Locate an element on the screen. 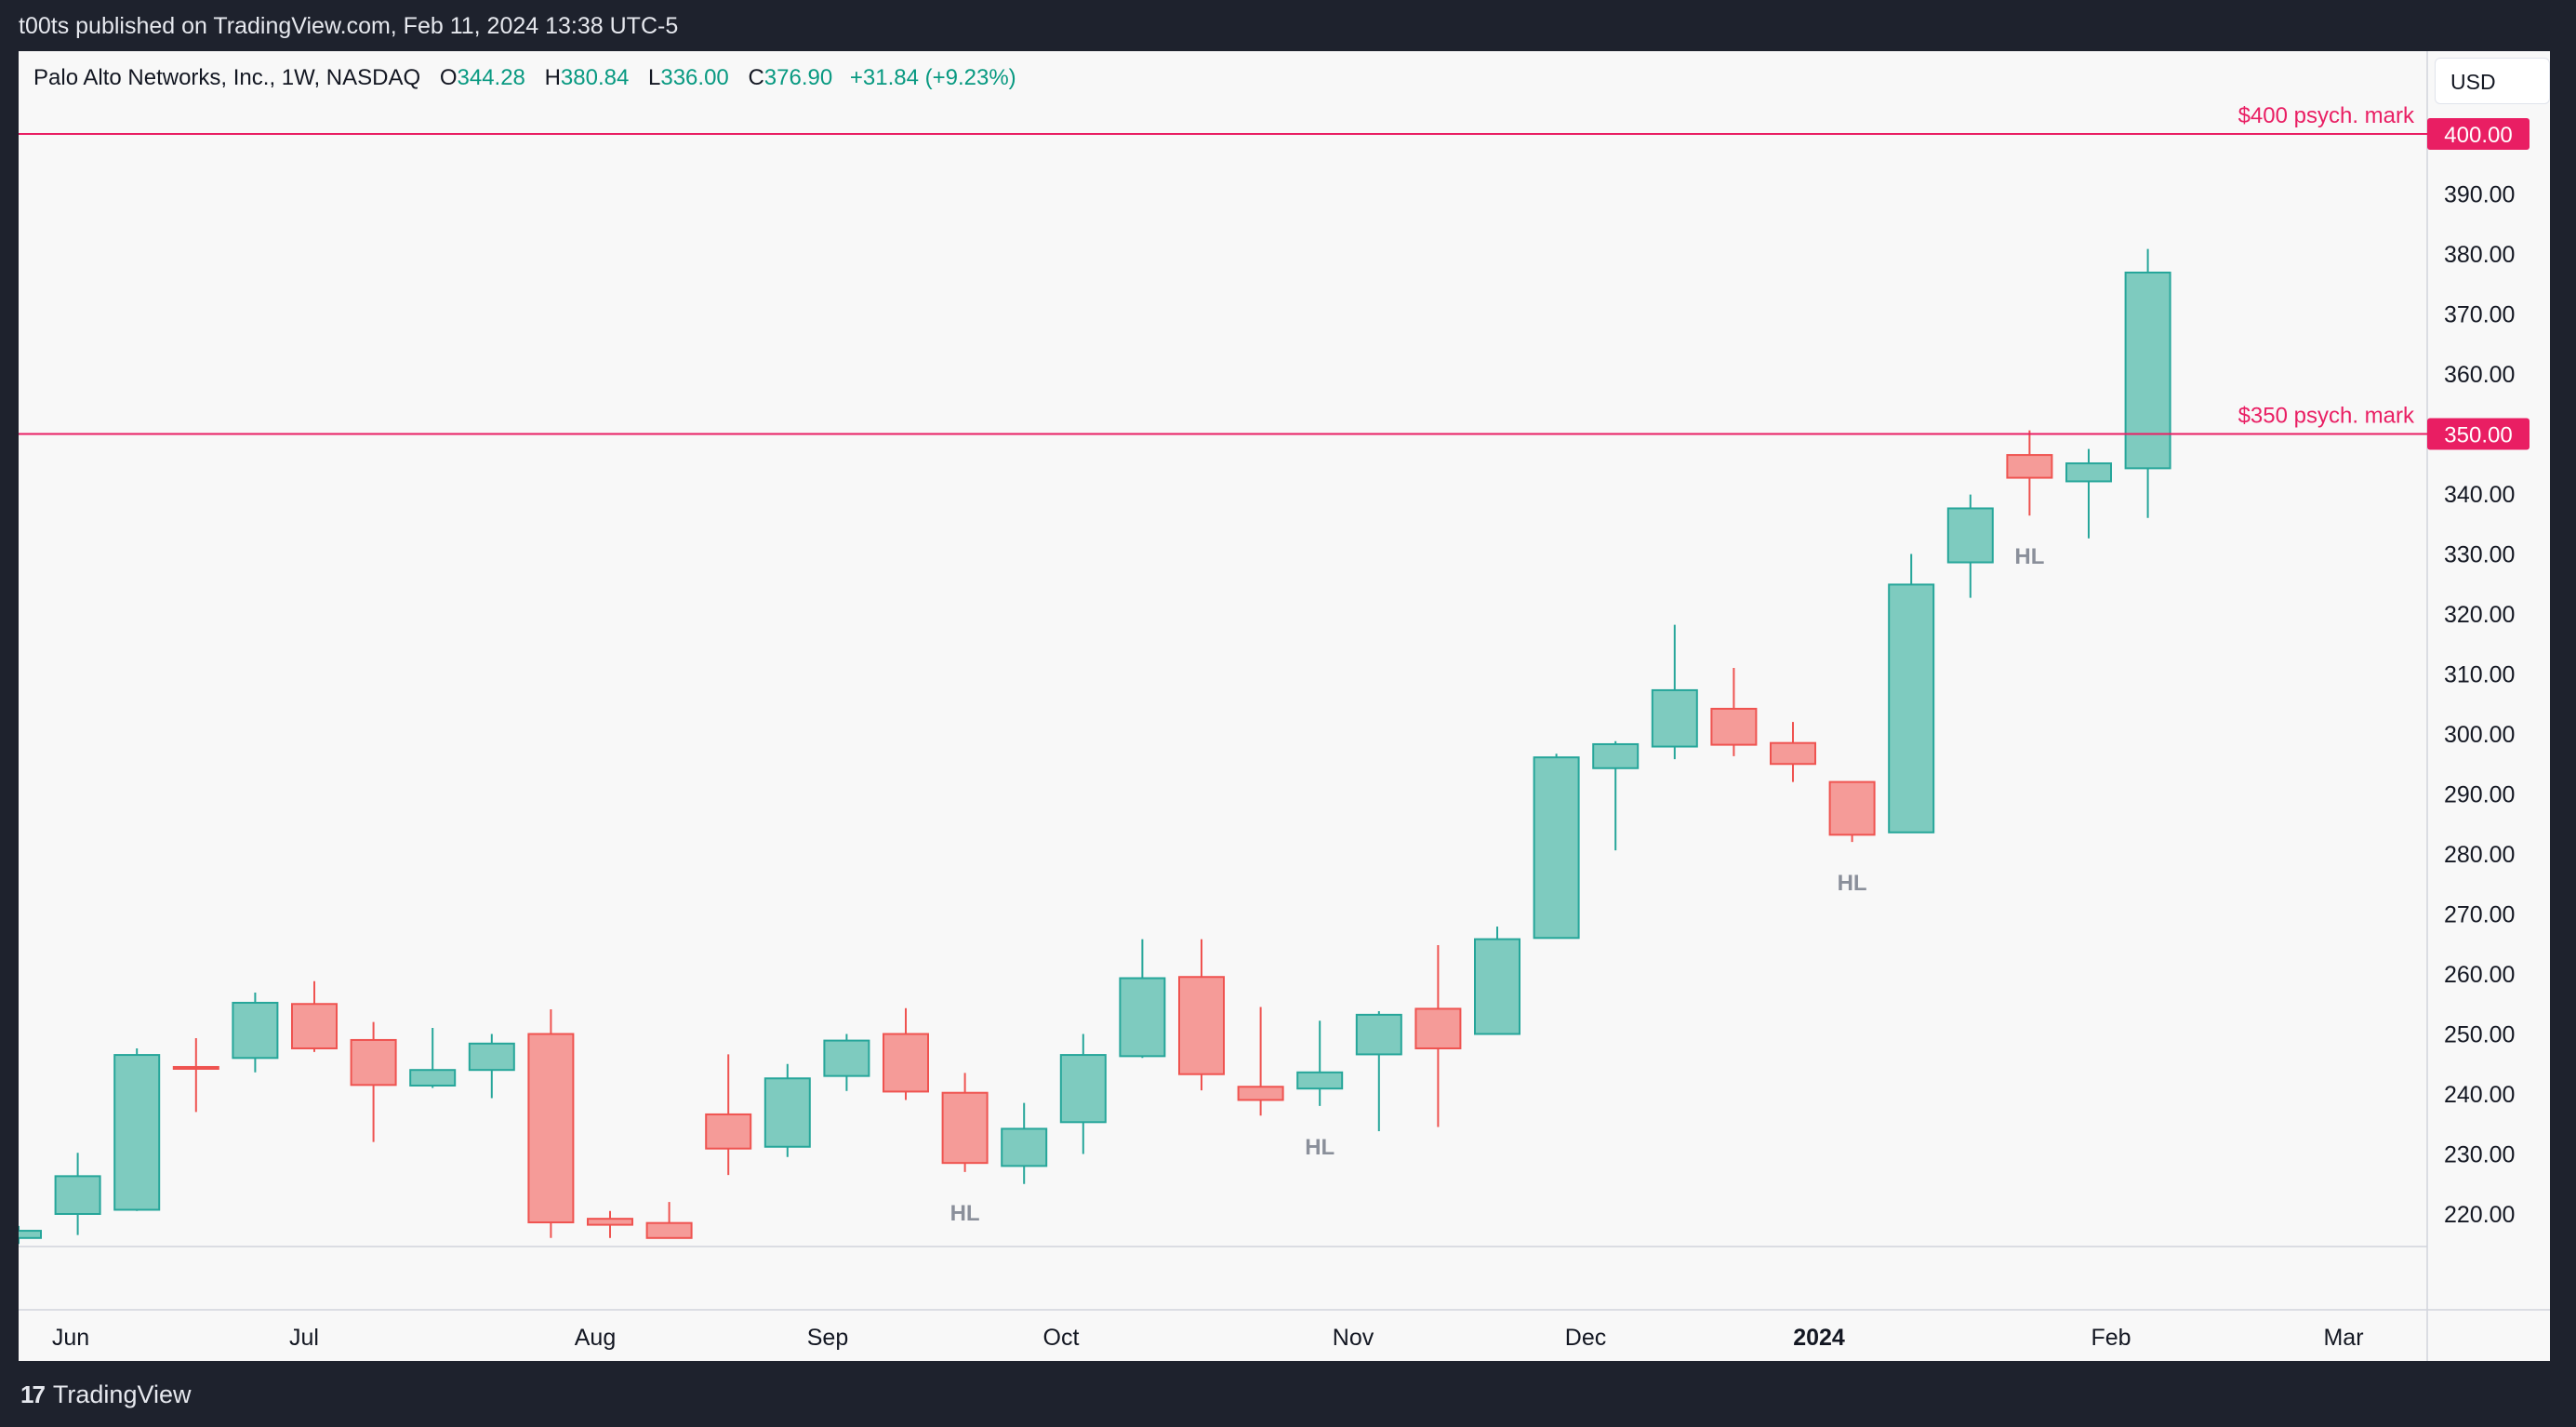 Image resolution: width=2576 pixels, height=1427 pixels. price-tick-label: 340.00 is located at coordinates (2479, 495).